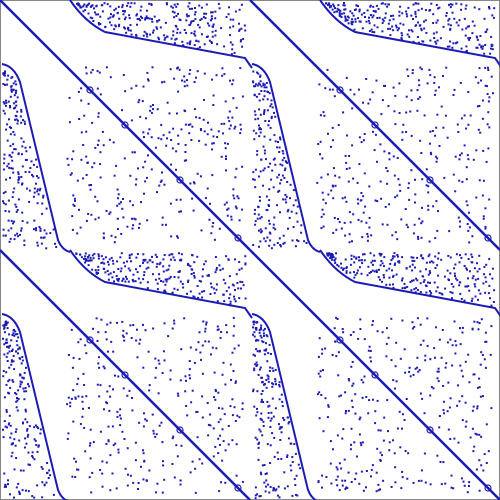  What do you see at coordinates (340, 340) in the screenshot?
I see `diagonal-knot` at bounding box center [340, 340].